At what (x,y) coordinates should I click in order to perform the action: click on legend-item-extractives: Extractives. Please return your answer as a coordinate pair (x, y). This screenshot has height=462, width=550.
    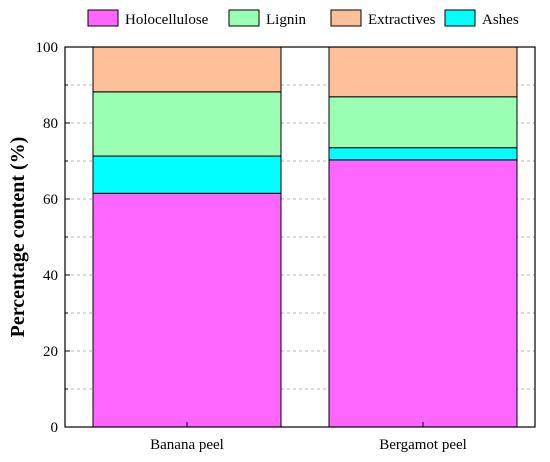
    Looking at the image, I should click on (383, 18).